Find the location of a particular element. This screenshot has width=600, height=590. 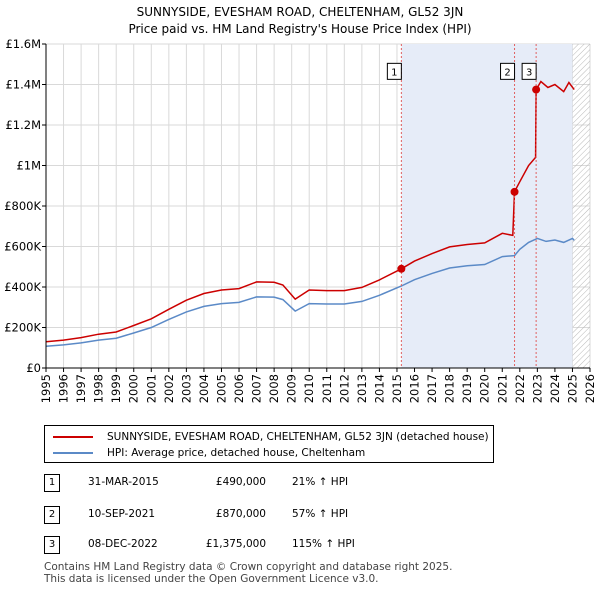

x-tick-label: 2023 is located at coordinates (537, 388).